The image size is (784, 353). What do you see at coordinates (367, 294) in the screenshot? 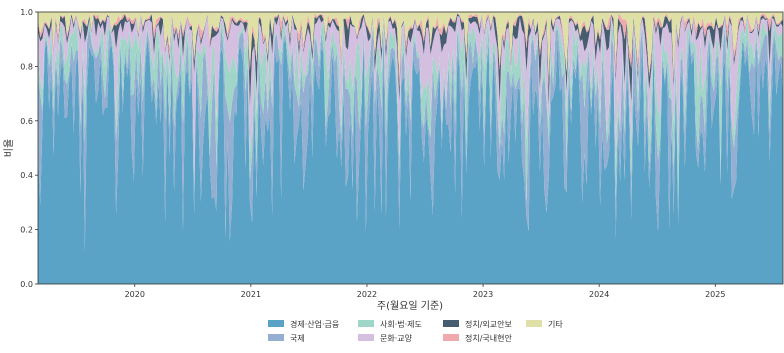
I see `x-tick-label: 2022` at bounding box center [367, 294].